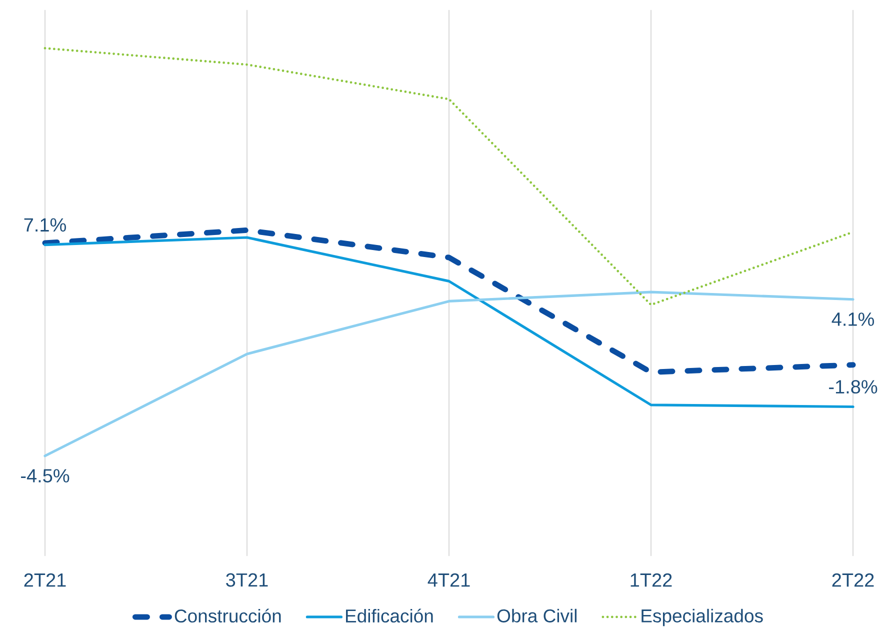 The image size is (881, 627). I want to click on legend-label: Obra Civil, so click(536, 615).